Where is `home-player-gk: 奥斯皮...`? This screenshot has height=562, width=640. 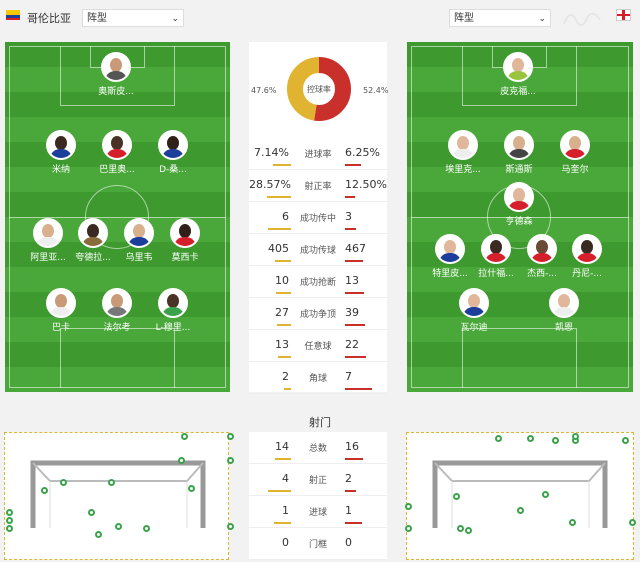 home-player-gk: 奥斯皮... is located at coordinates (116, 74).